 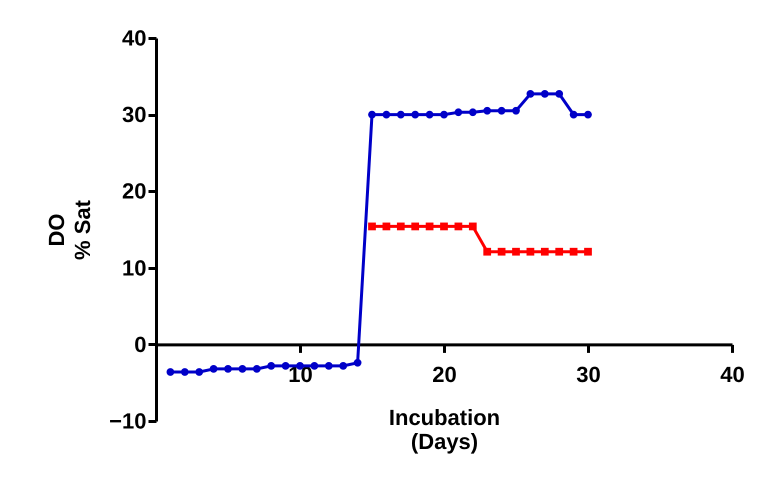 What do you see at coordinates (70, 229) in the screenshot?
I see `y-axis-title: DO % Sat` at bounding box center [70, 229].